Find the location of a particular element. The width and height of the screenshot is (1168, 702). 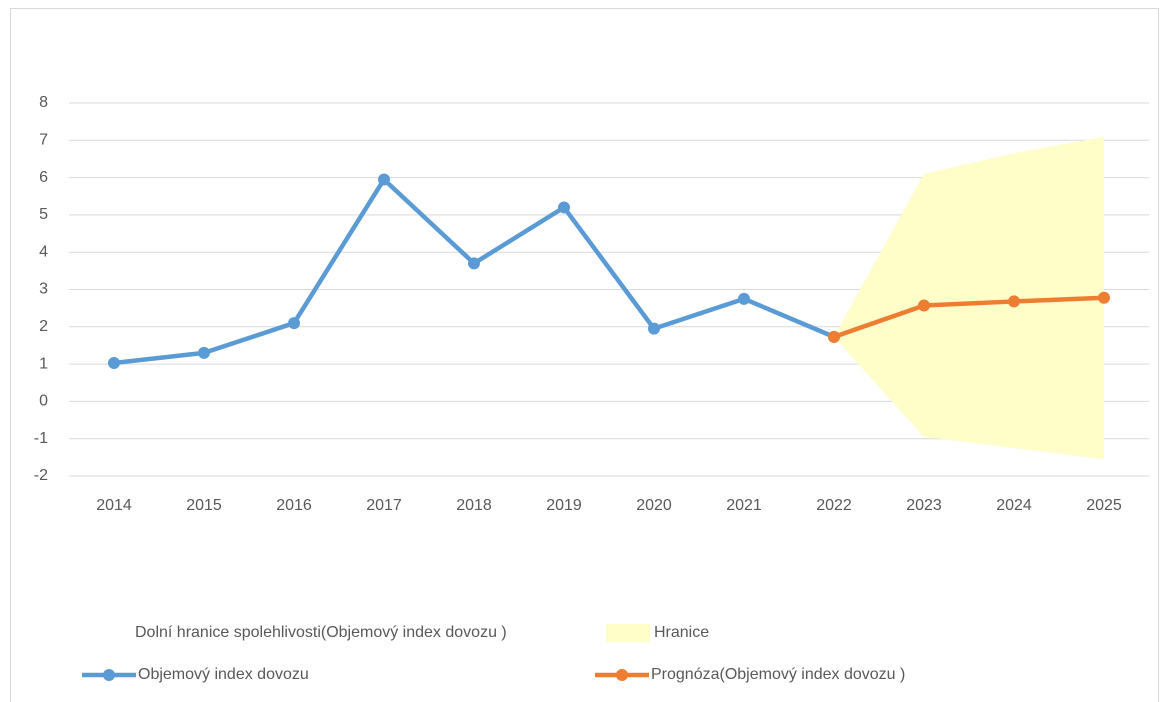

x-tick-label: 2018 is located at coordinates (474, 505).